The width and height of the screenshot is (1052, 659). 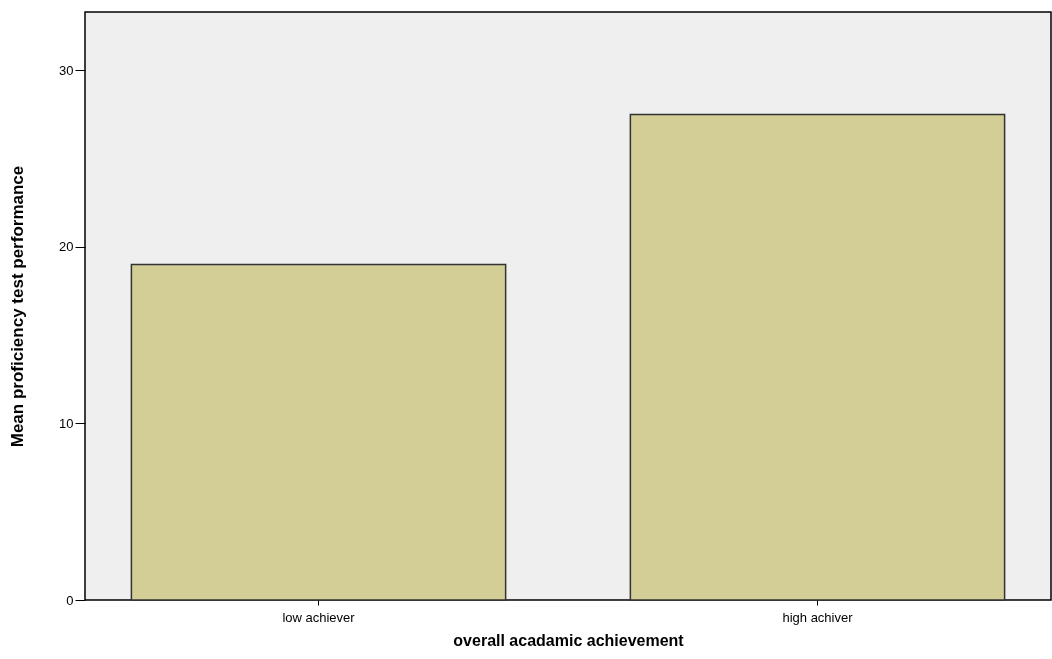 I want to click on y-tick-label: 30, so click(x=66, y=70).